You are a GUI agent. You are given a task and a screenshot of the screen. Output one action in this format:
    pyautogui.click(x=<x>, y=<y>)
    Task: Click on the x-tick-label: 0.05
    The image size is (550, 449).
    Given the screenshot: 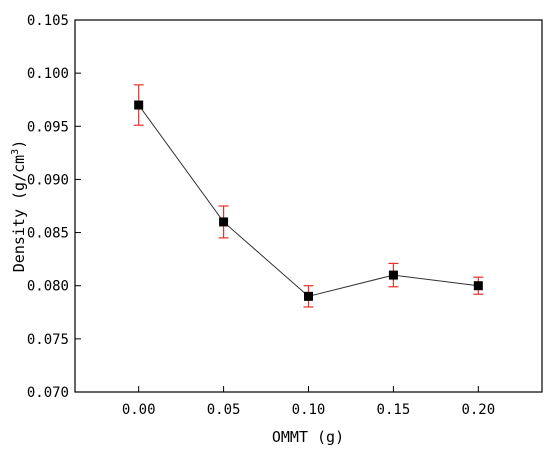 What is the action you would take?
    pyautogui.click(x=224, y=410)
    